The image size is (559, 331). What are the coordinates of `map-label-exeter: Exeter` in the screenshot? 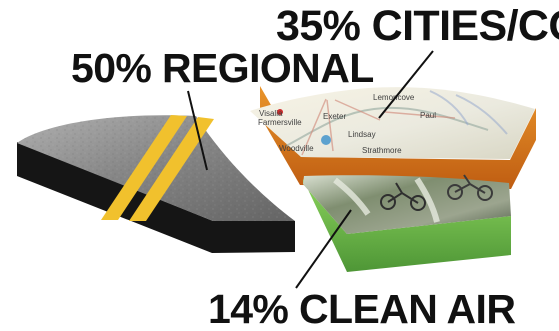 It's located at (334, 116).